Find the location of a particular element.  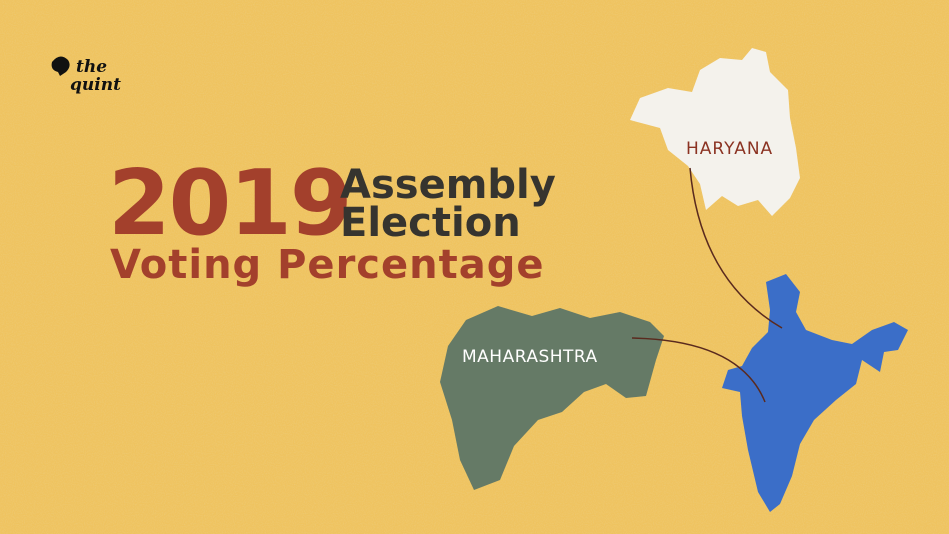

logo-icon is located at coordinates (60, 66).